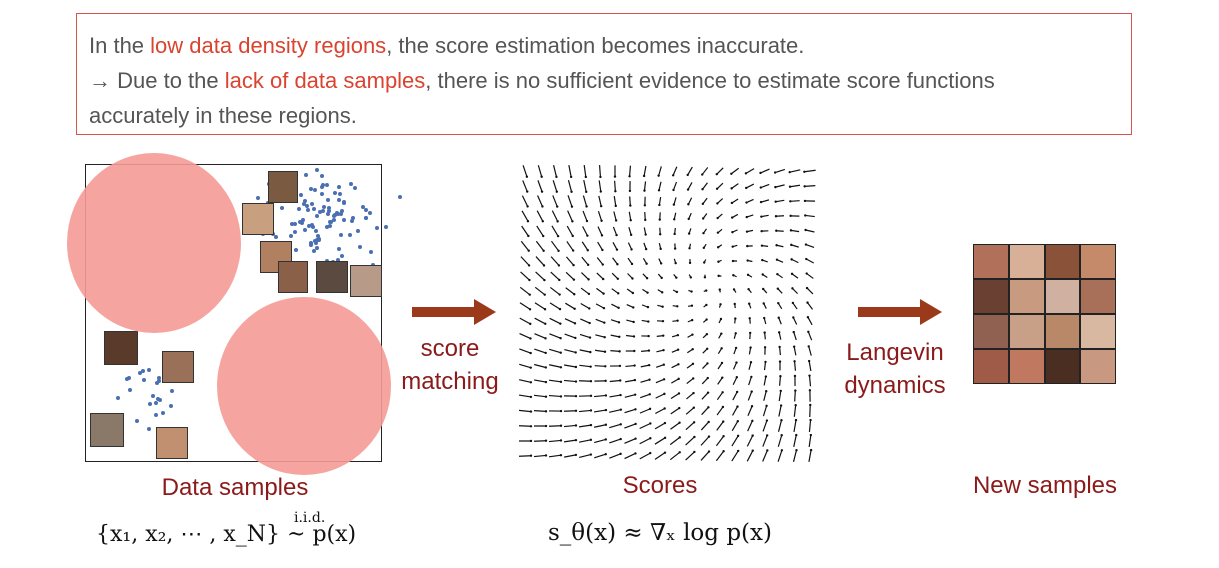 The height and width of the screenshot is (568, 1219). Describe the element at coordinates (178, 367) in the screenshot. I see `face-thumbnail` at that location.